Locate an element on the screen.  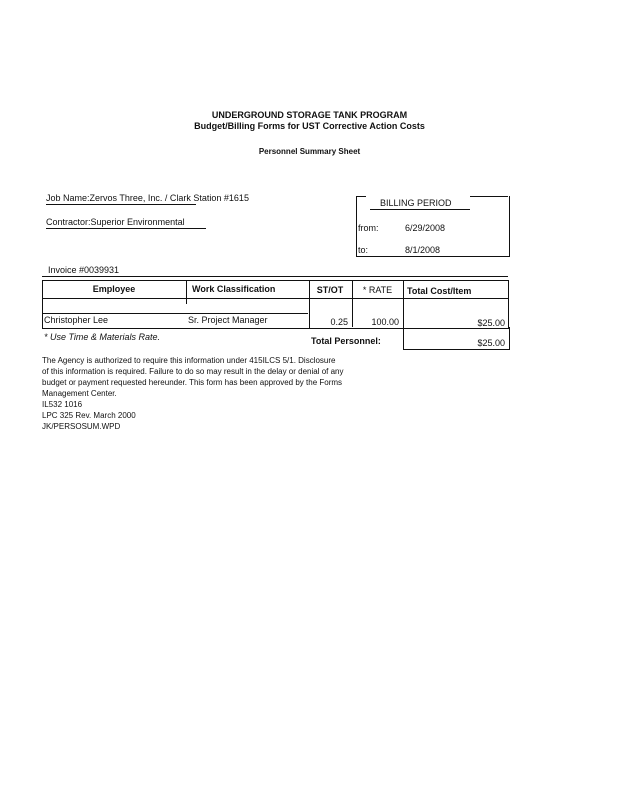
from-date: 6/29/2008 is located at coordinates (425, 228).